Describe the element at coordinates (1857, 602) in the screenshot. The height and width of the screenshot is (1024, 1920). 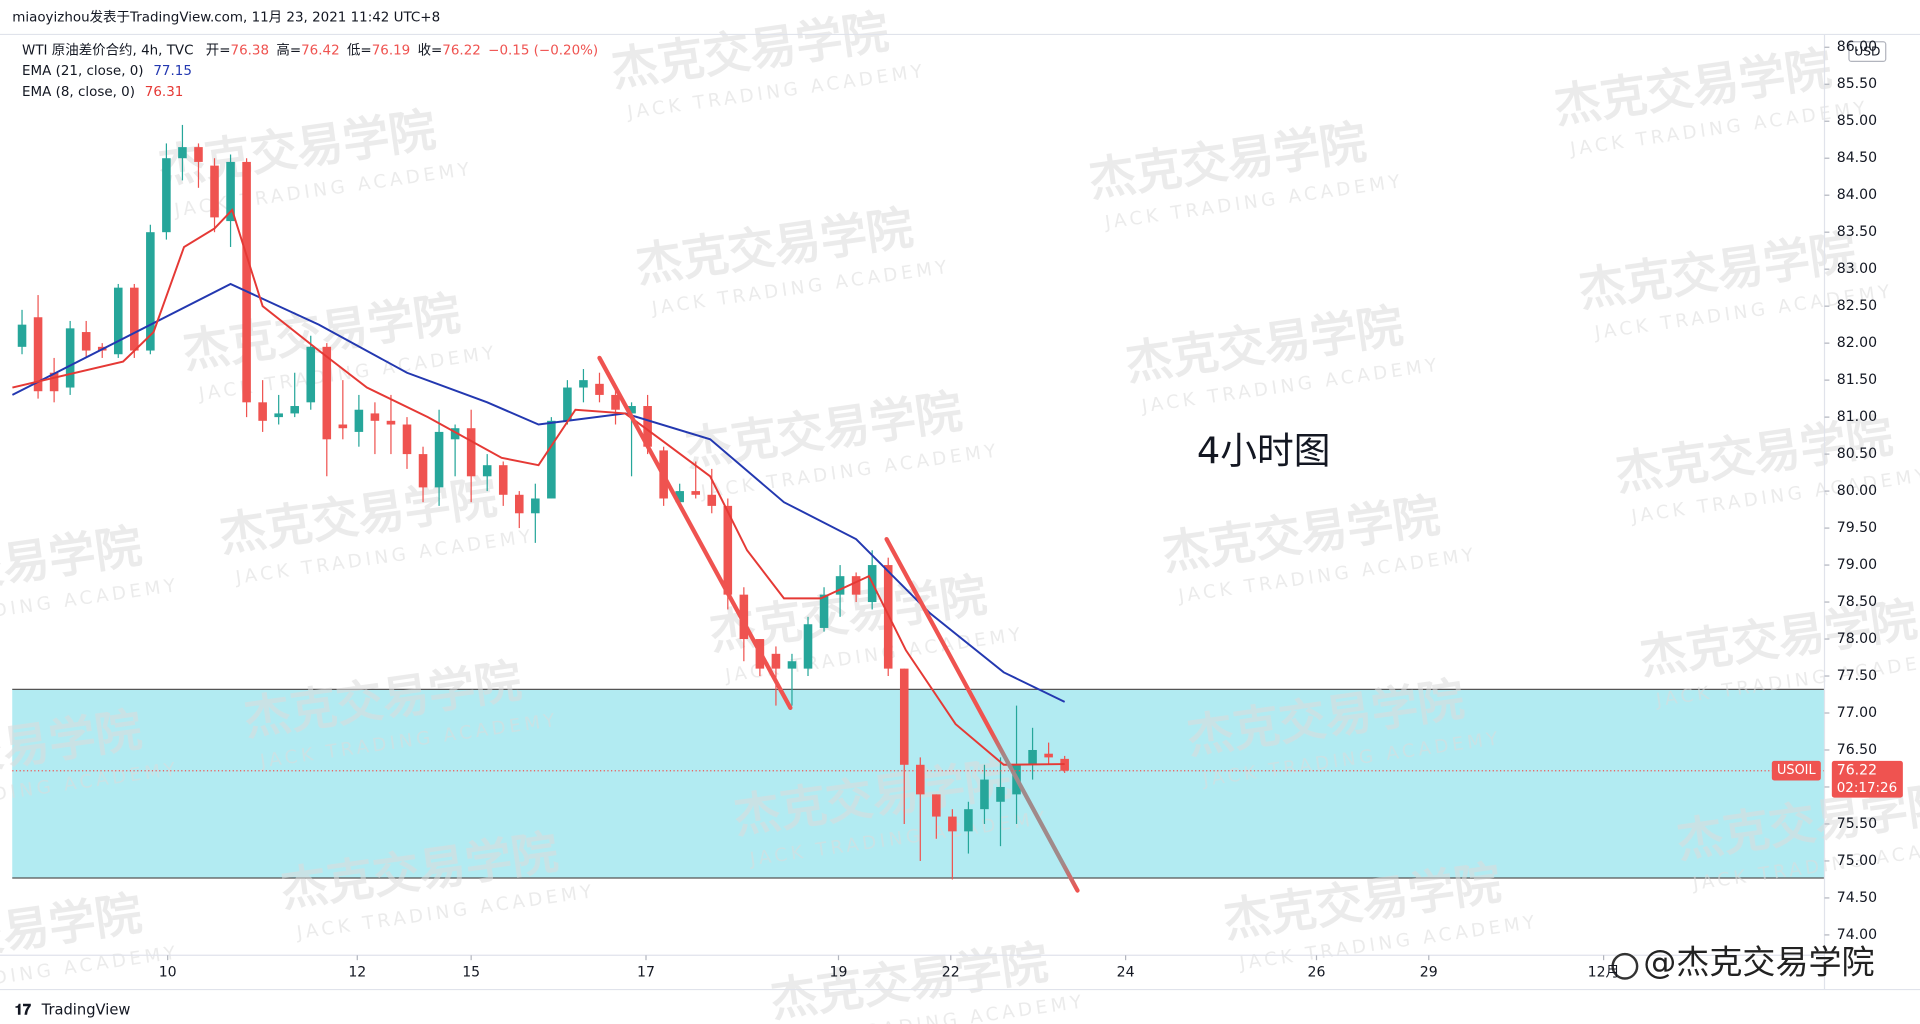
I see `y-tick-label: 78.50` at that location.